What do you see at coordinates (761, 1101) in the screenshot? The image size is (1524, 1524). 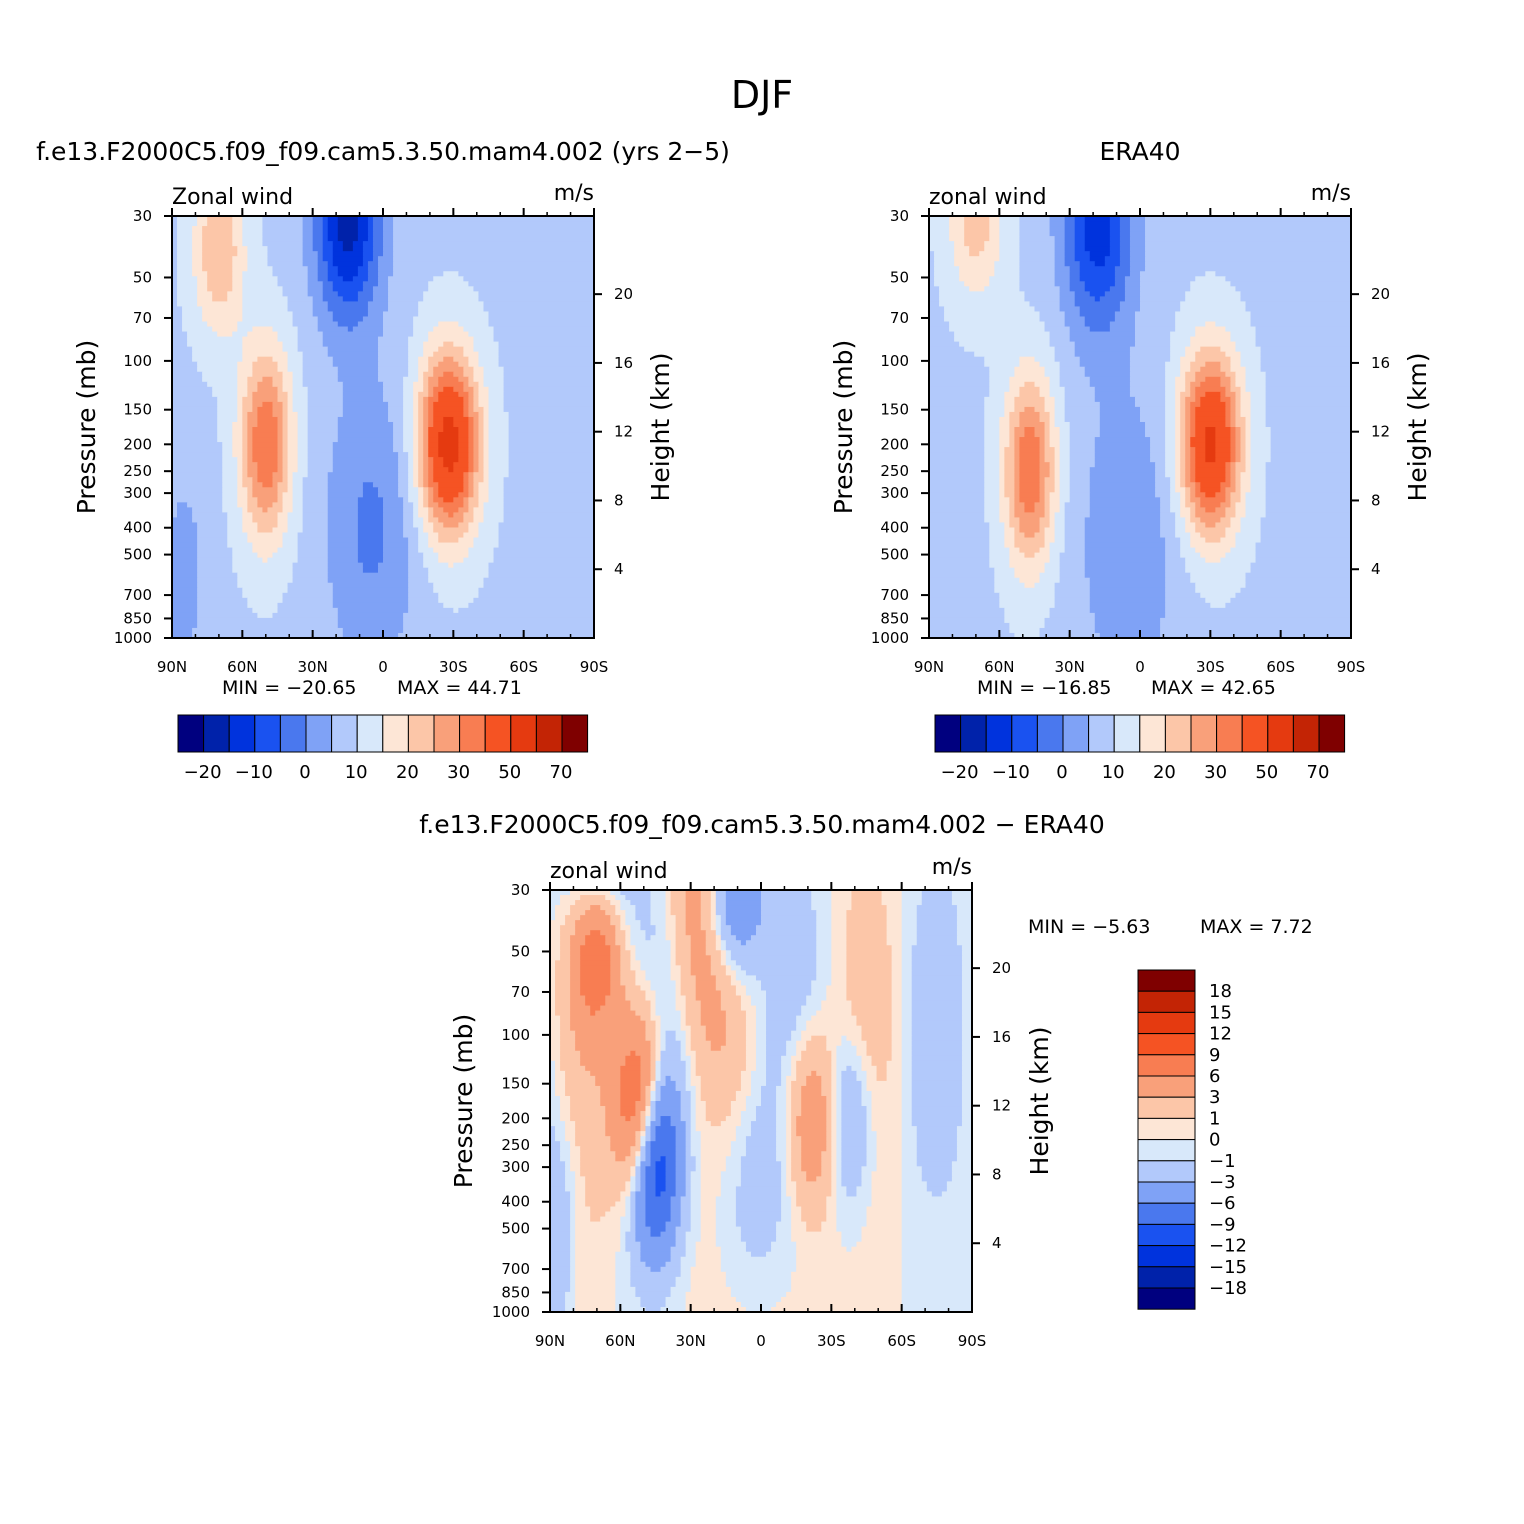 I see `contour-field` at bounding box center [761, 1101].